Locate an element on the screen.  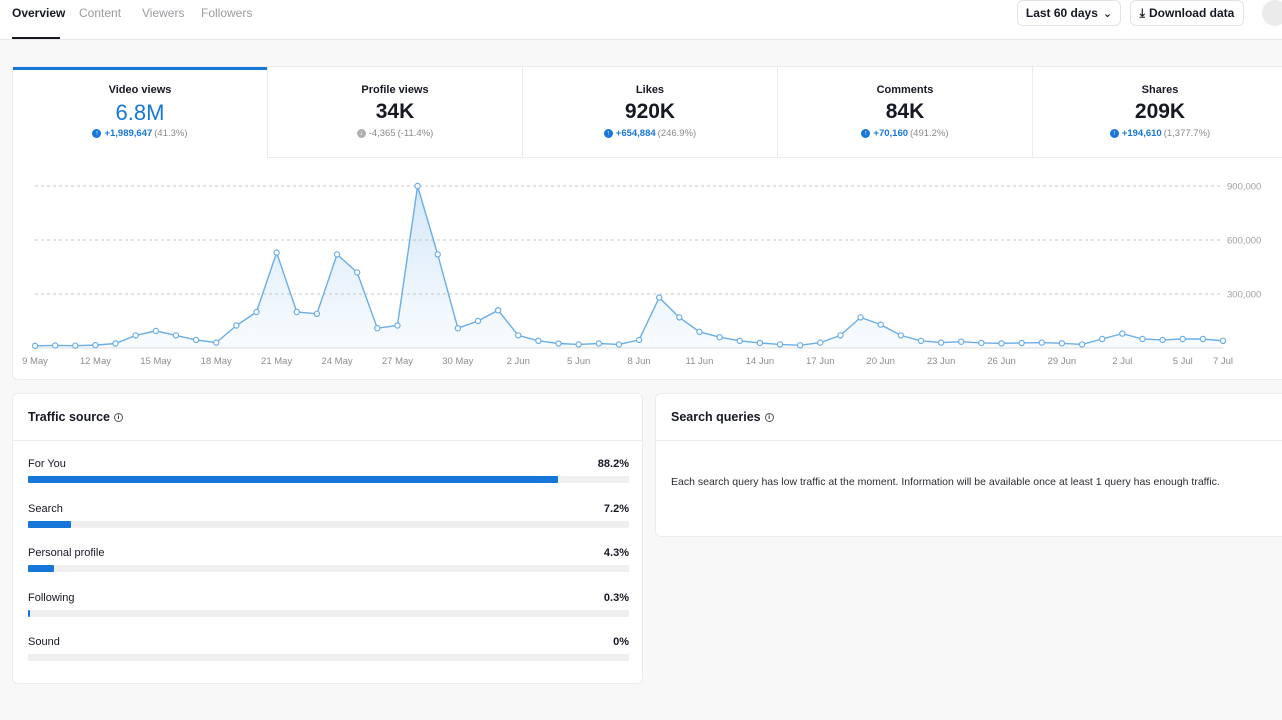
metric-change: ↓ -4,365 (-11.4%) is located at coordinates (395, 133).